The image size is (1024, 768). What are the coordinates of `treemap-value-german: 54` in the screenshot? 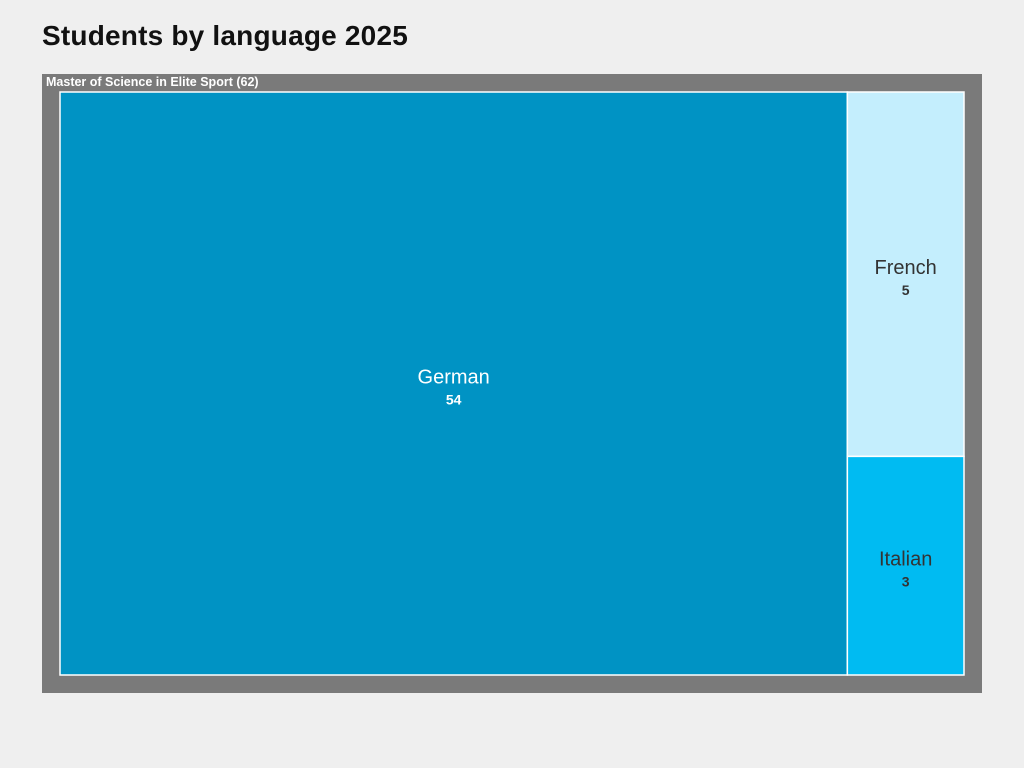 It's located at (454, 400).